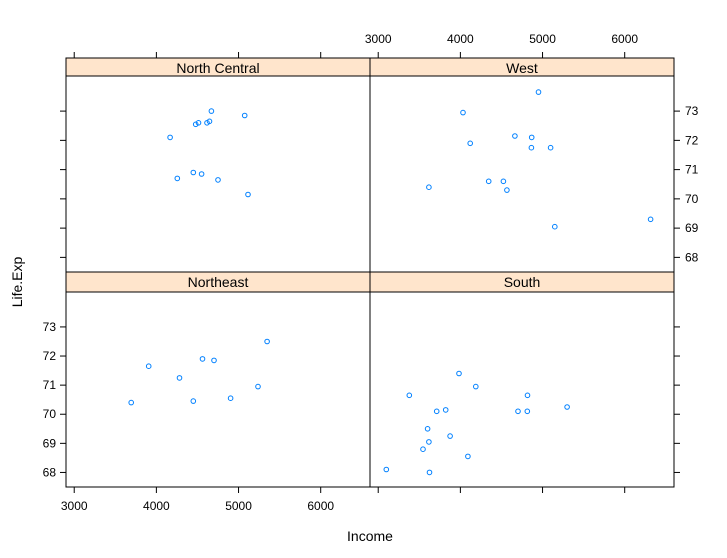  What do you see at coordinates (50, 356) in the screenshot?
I see `y-tick-label-left: 72` at bounding box center [50, 356].